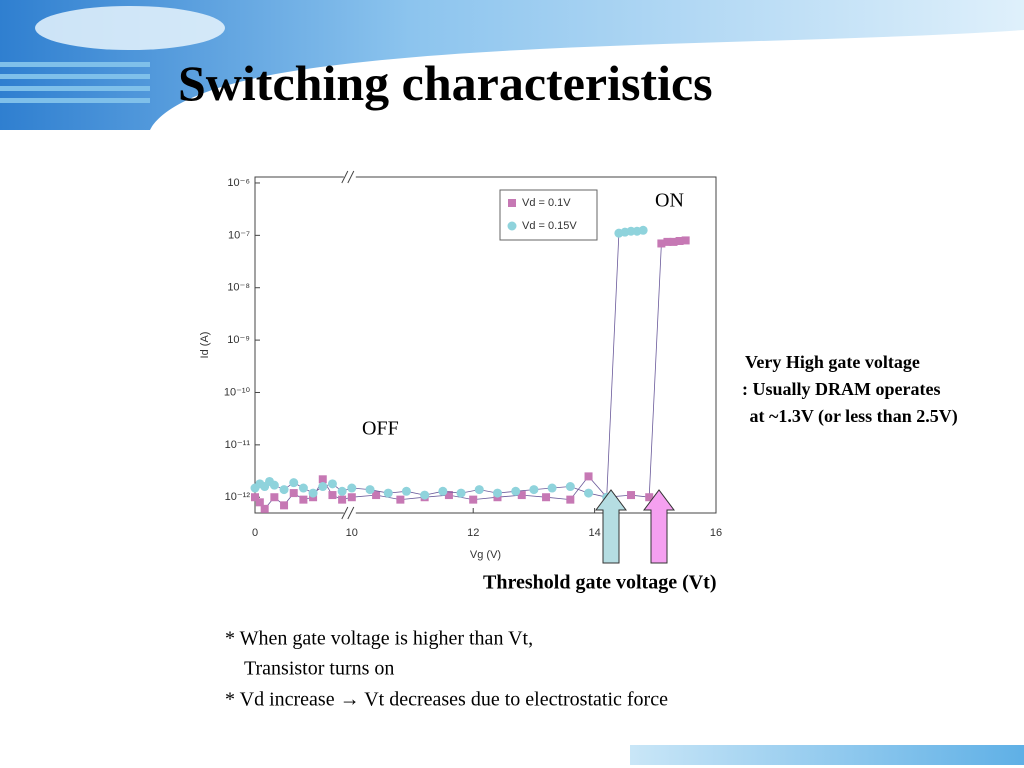 The width and height of the screenshot is (1024, 768). I want to click on annotation: OFF, so click(380, 429).